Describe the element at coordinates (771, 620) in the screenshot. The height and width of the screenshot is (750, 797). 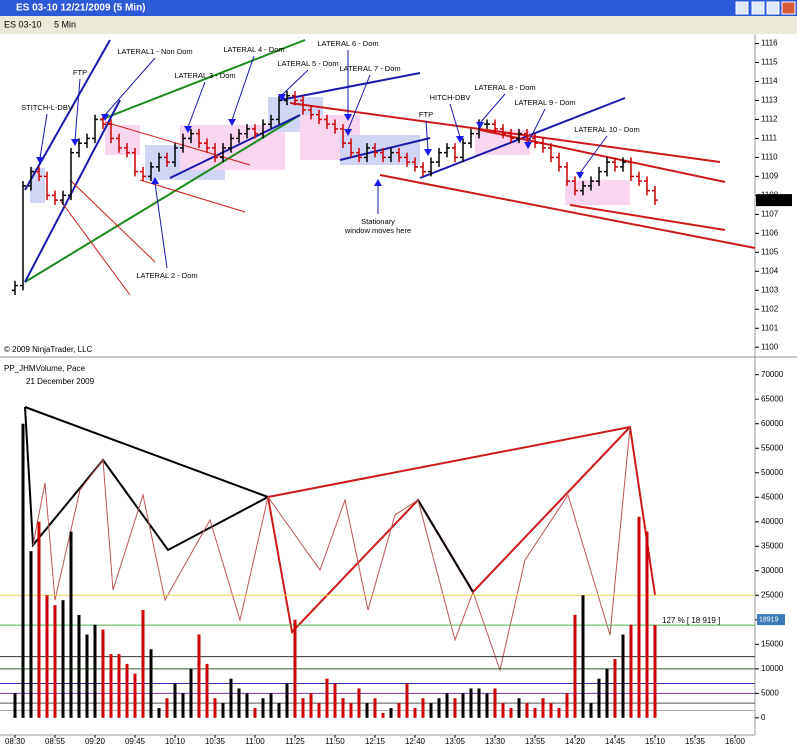
I see `last-value-box` at that location.